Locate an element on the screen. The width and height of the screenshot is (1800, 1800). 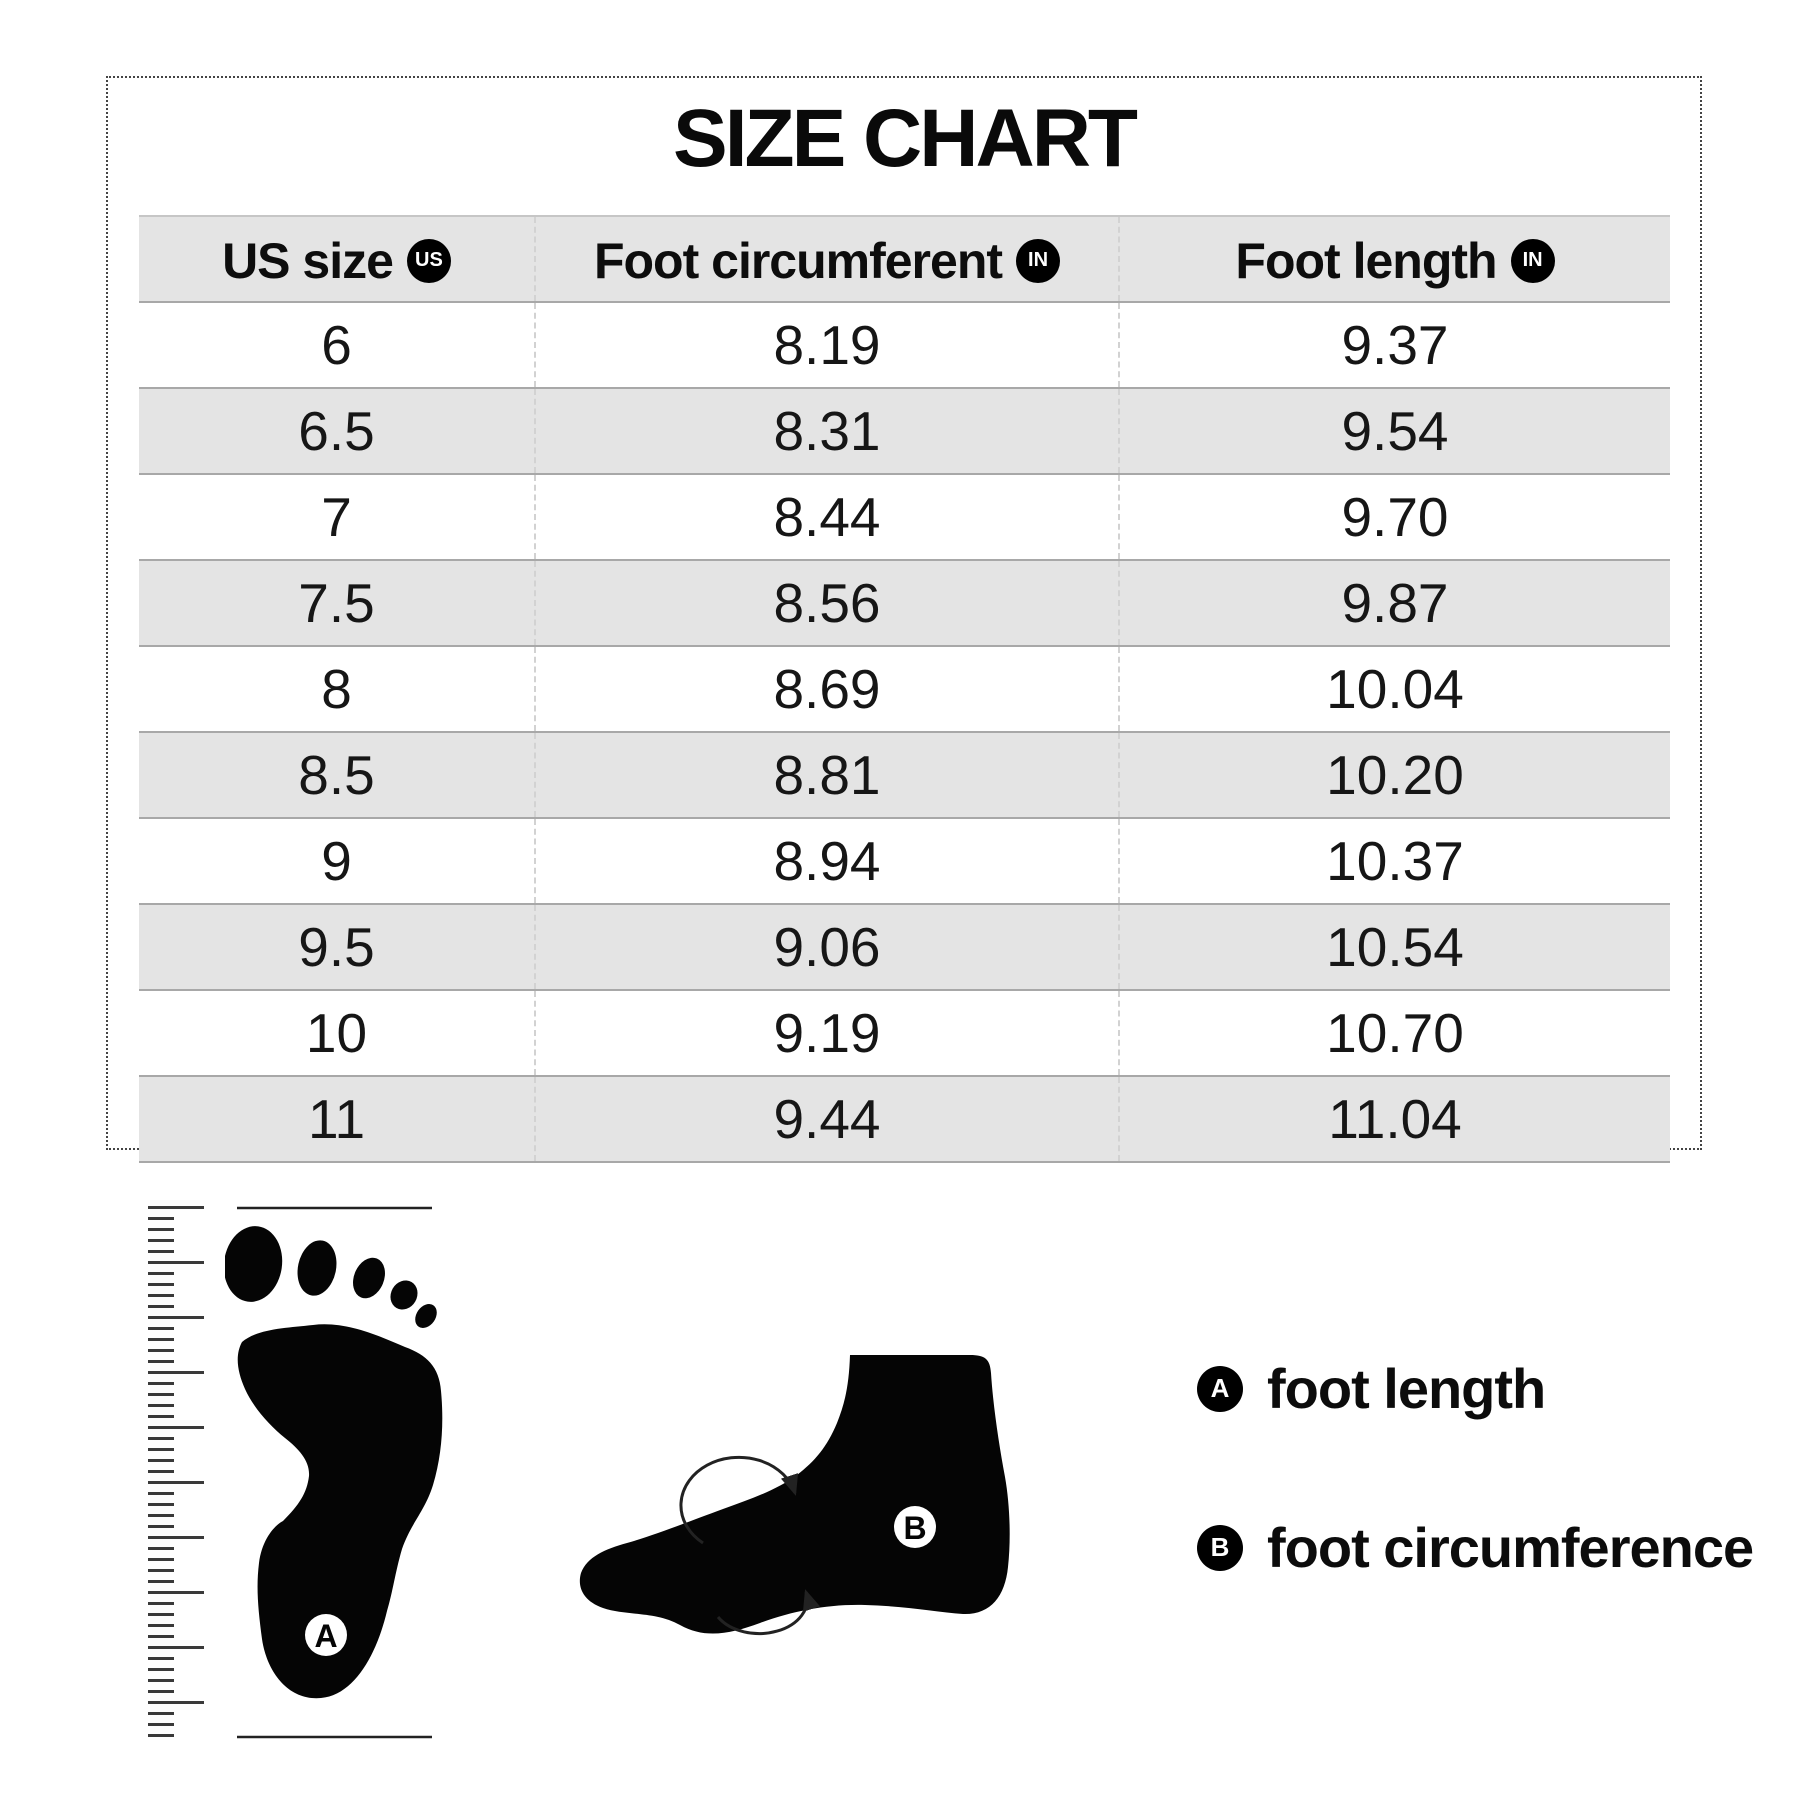
table-row: 8 8.69 10.04 is located at coordinates (904, 689).